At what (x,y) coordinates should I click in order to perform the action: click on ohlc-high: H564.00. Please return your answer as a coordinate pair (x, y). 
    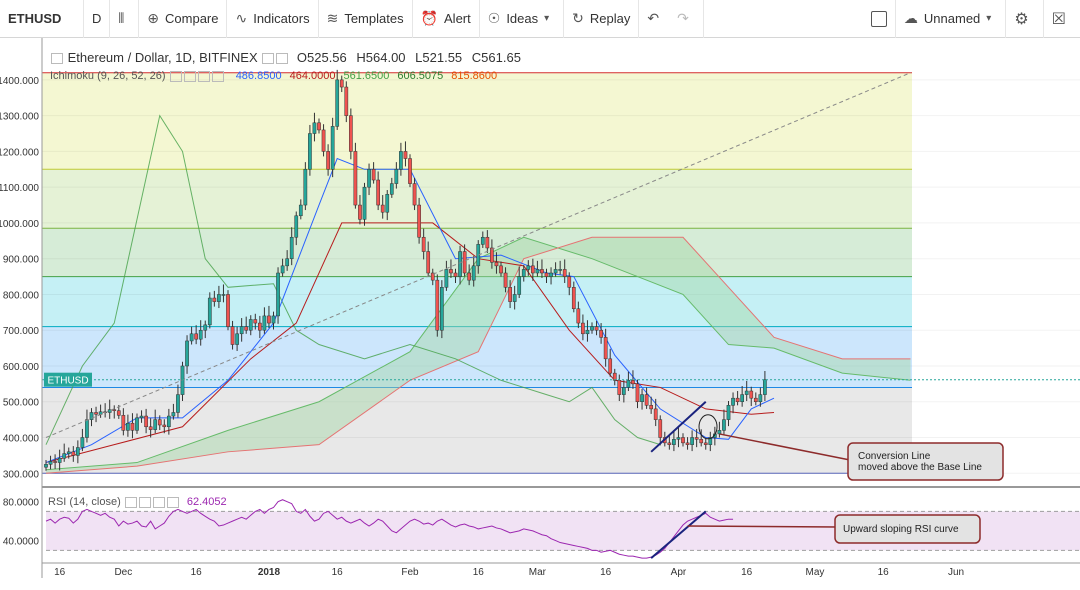
    Looking at the image, I should click on (381, 57).